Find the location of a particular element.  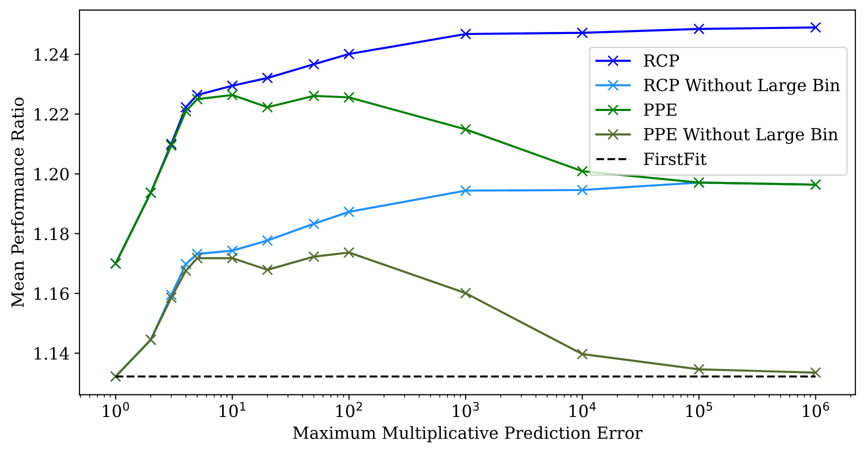

x-tick-label: 10$^{3}$ is located at coordinates (466, 410).